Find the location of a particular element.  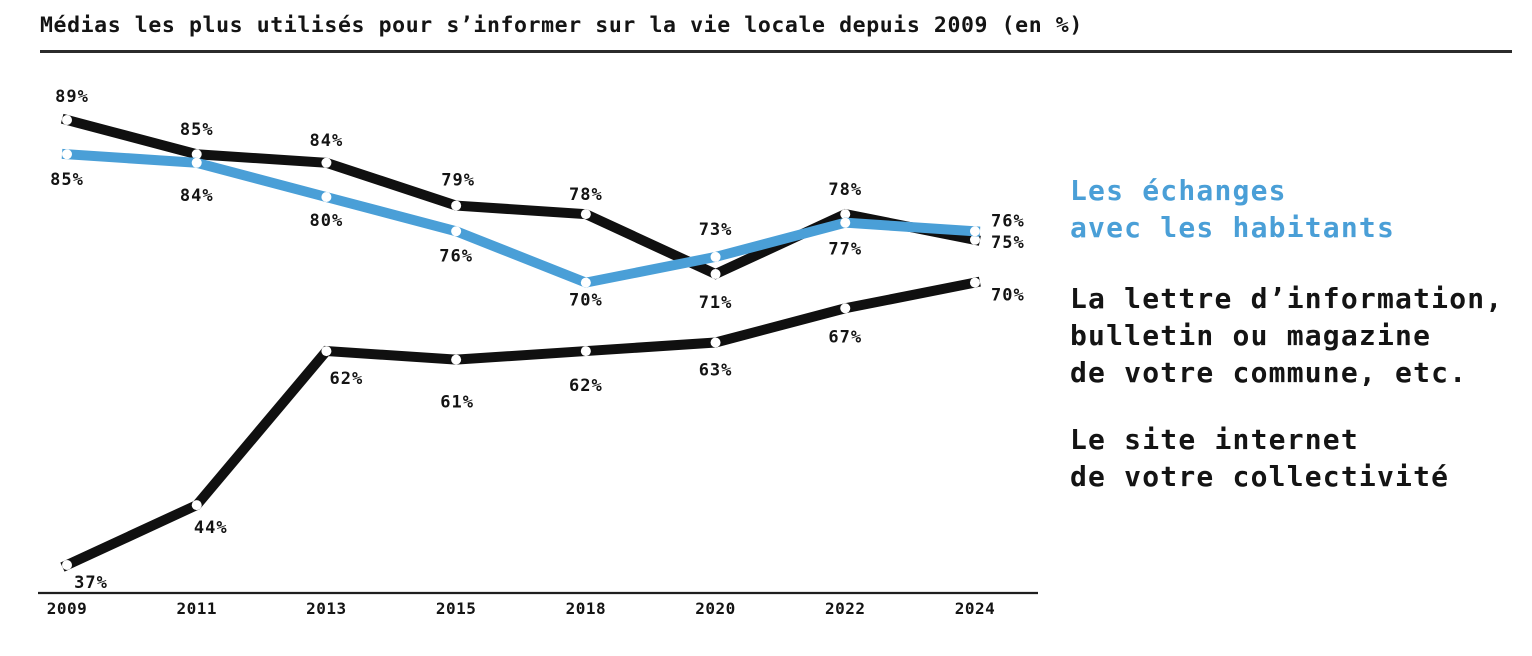

legend-line: bulletin ou magazine is located at coordinates (1251, 335).